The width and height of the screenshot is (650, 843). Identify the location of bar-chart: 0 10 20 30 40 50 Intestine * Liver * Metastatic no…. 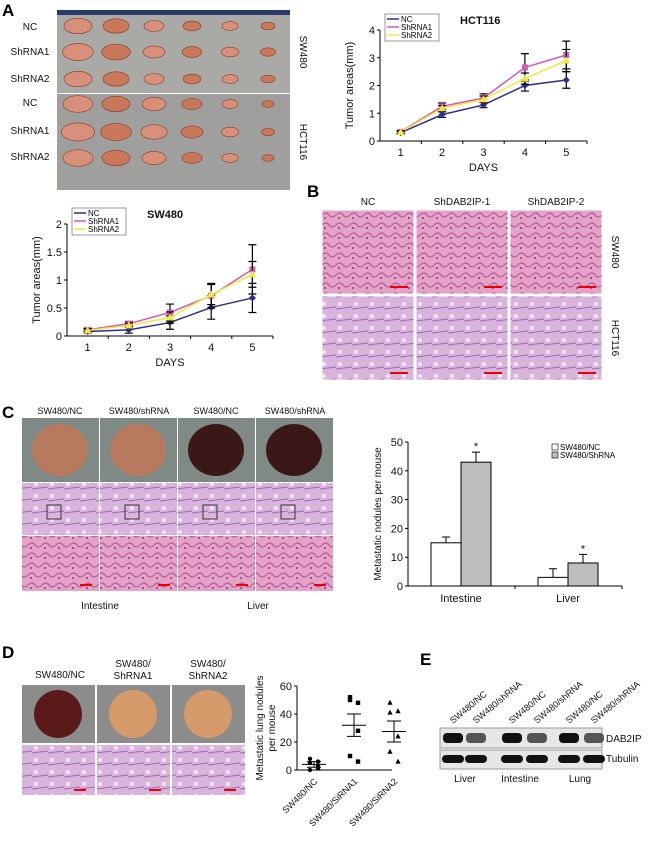
(498, 521).